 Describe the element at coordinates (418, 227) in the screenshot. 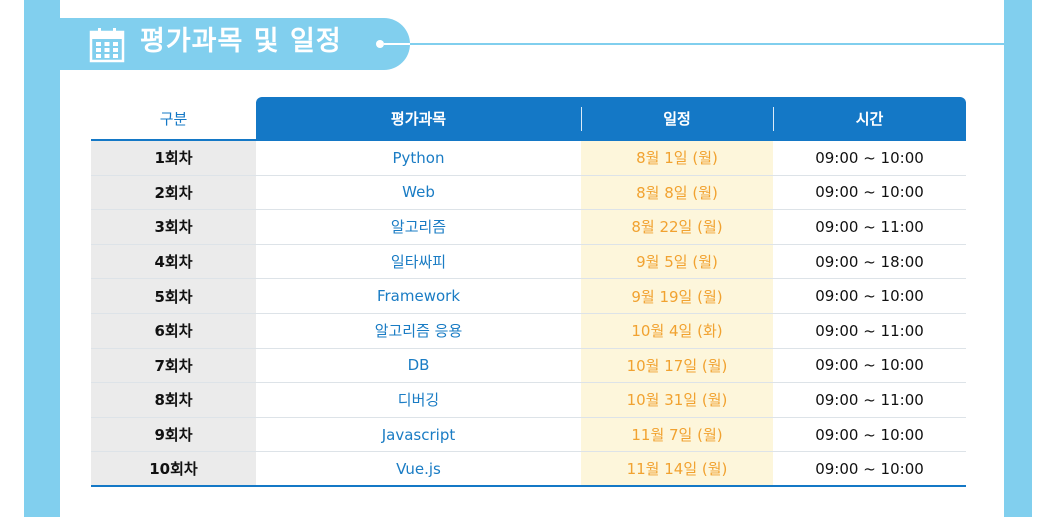

I see `subject-cell: 알고리즘` at that location.